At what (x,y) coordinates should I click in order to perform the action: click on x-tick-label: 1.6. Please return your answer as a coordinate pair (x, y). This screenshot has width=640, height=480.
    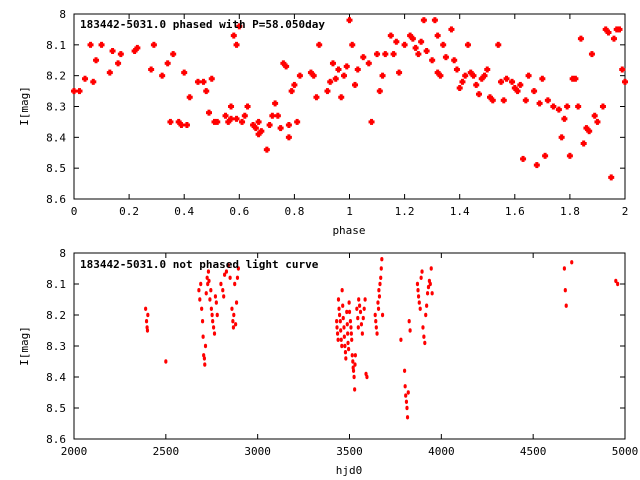
    Looking at the image, I should click on (515, 211).